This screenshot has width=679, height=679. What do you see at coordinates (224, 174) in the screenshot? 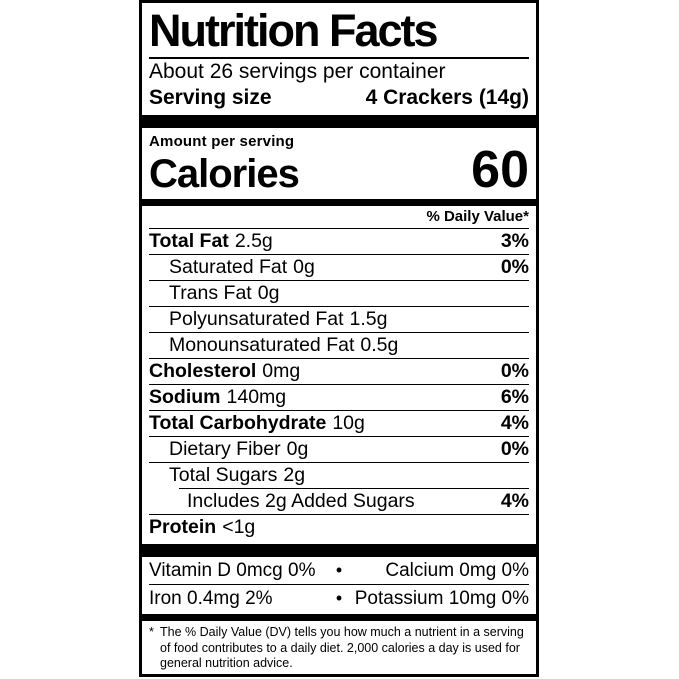
I see `calories-label: Calories` at bounding box center [224, 174].